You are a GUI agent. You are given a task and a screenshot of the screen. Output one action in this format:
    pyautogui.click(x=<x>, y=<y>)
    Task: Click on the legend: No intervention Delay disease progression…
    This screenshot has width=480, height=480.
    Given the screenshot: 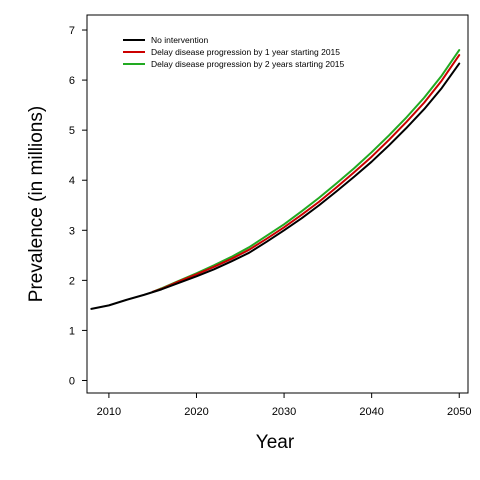 What is the action you would take?
    pyautogui.click(x=234, y=52)
    